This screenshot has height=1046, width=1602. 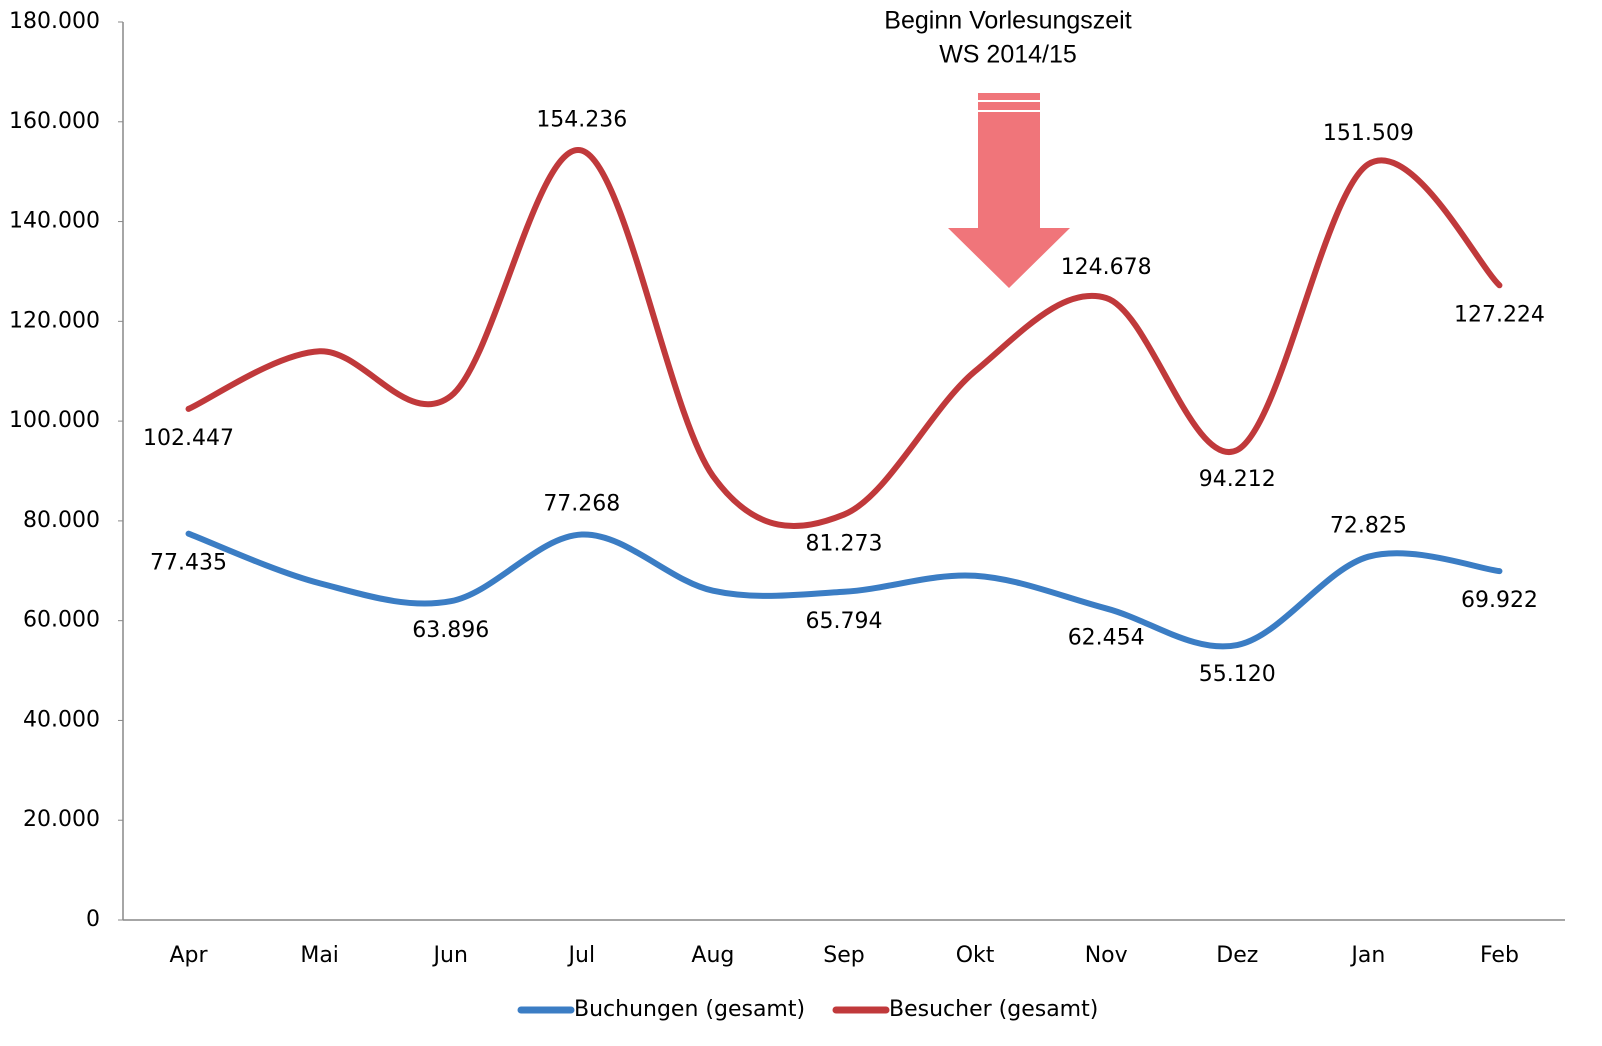 What do you see at coordinates (189, 955) in the screenshot?
I see `x-tick-label: Apr` at bounding box center [189, 955].